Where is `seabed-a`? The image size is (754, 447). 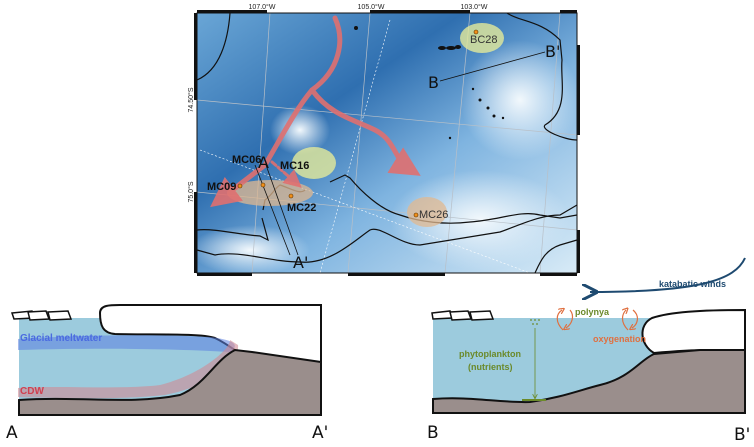
seabed-a is located at coordinates (170, 382).